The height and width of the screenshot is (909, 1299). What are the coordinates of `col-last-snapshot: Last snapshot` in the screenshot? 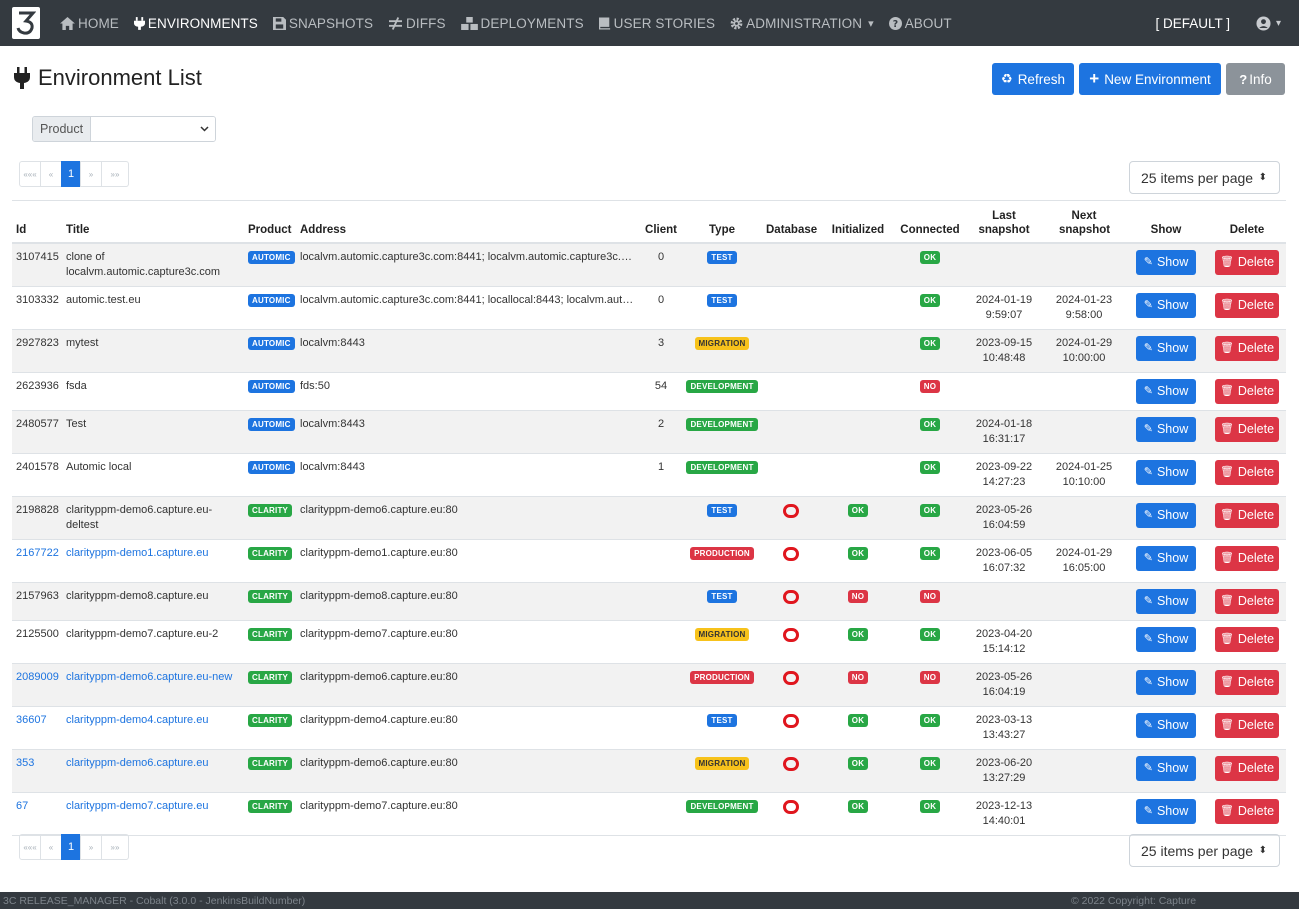 It's located at (1004, 222).